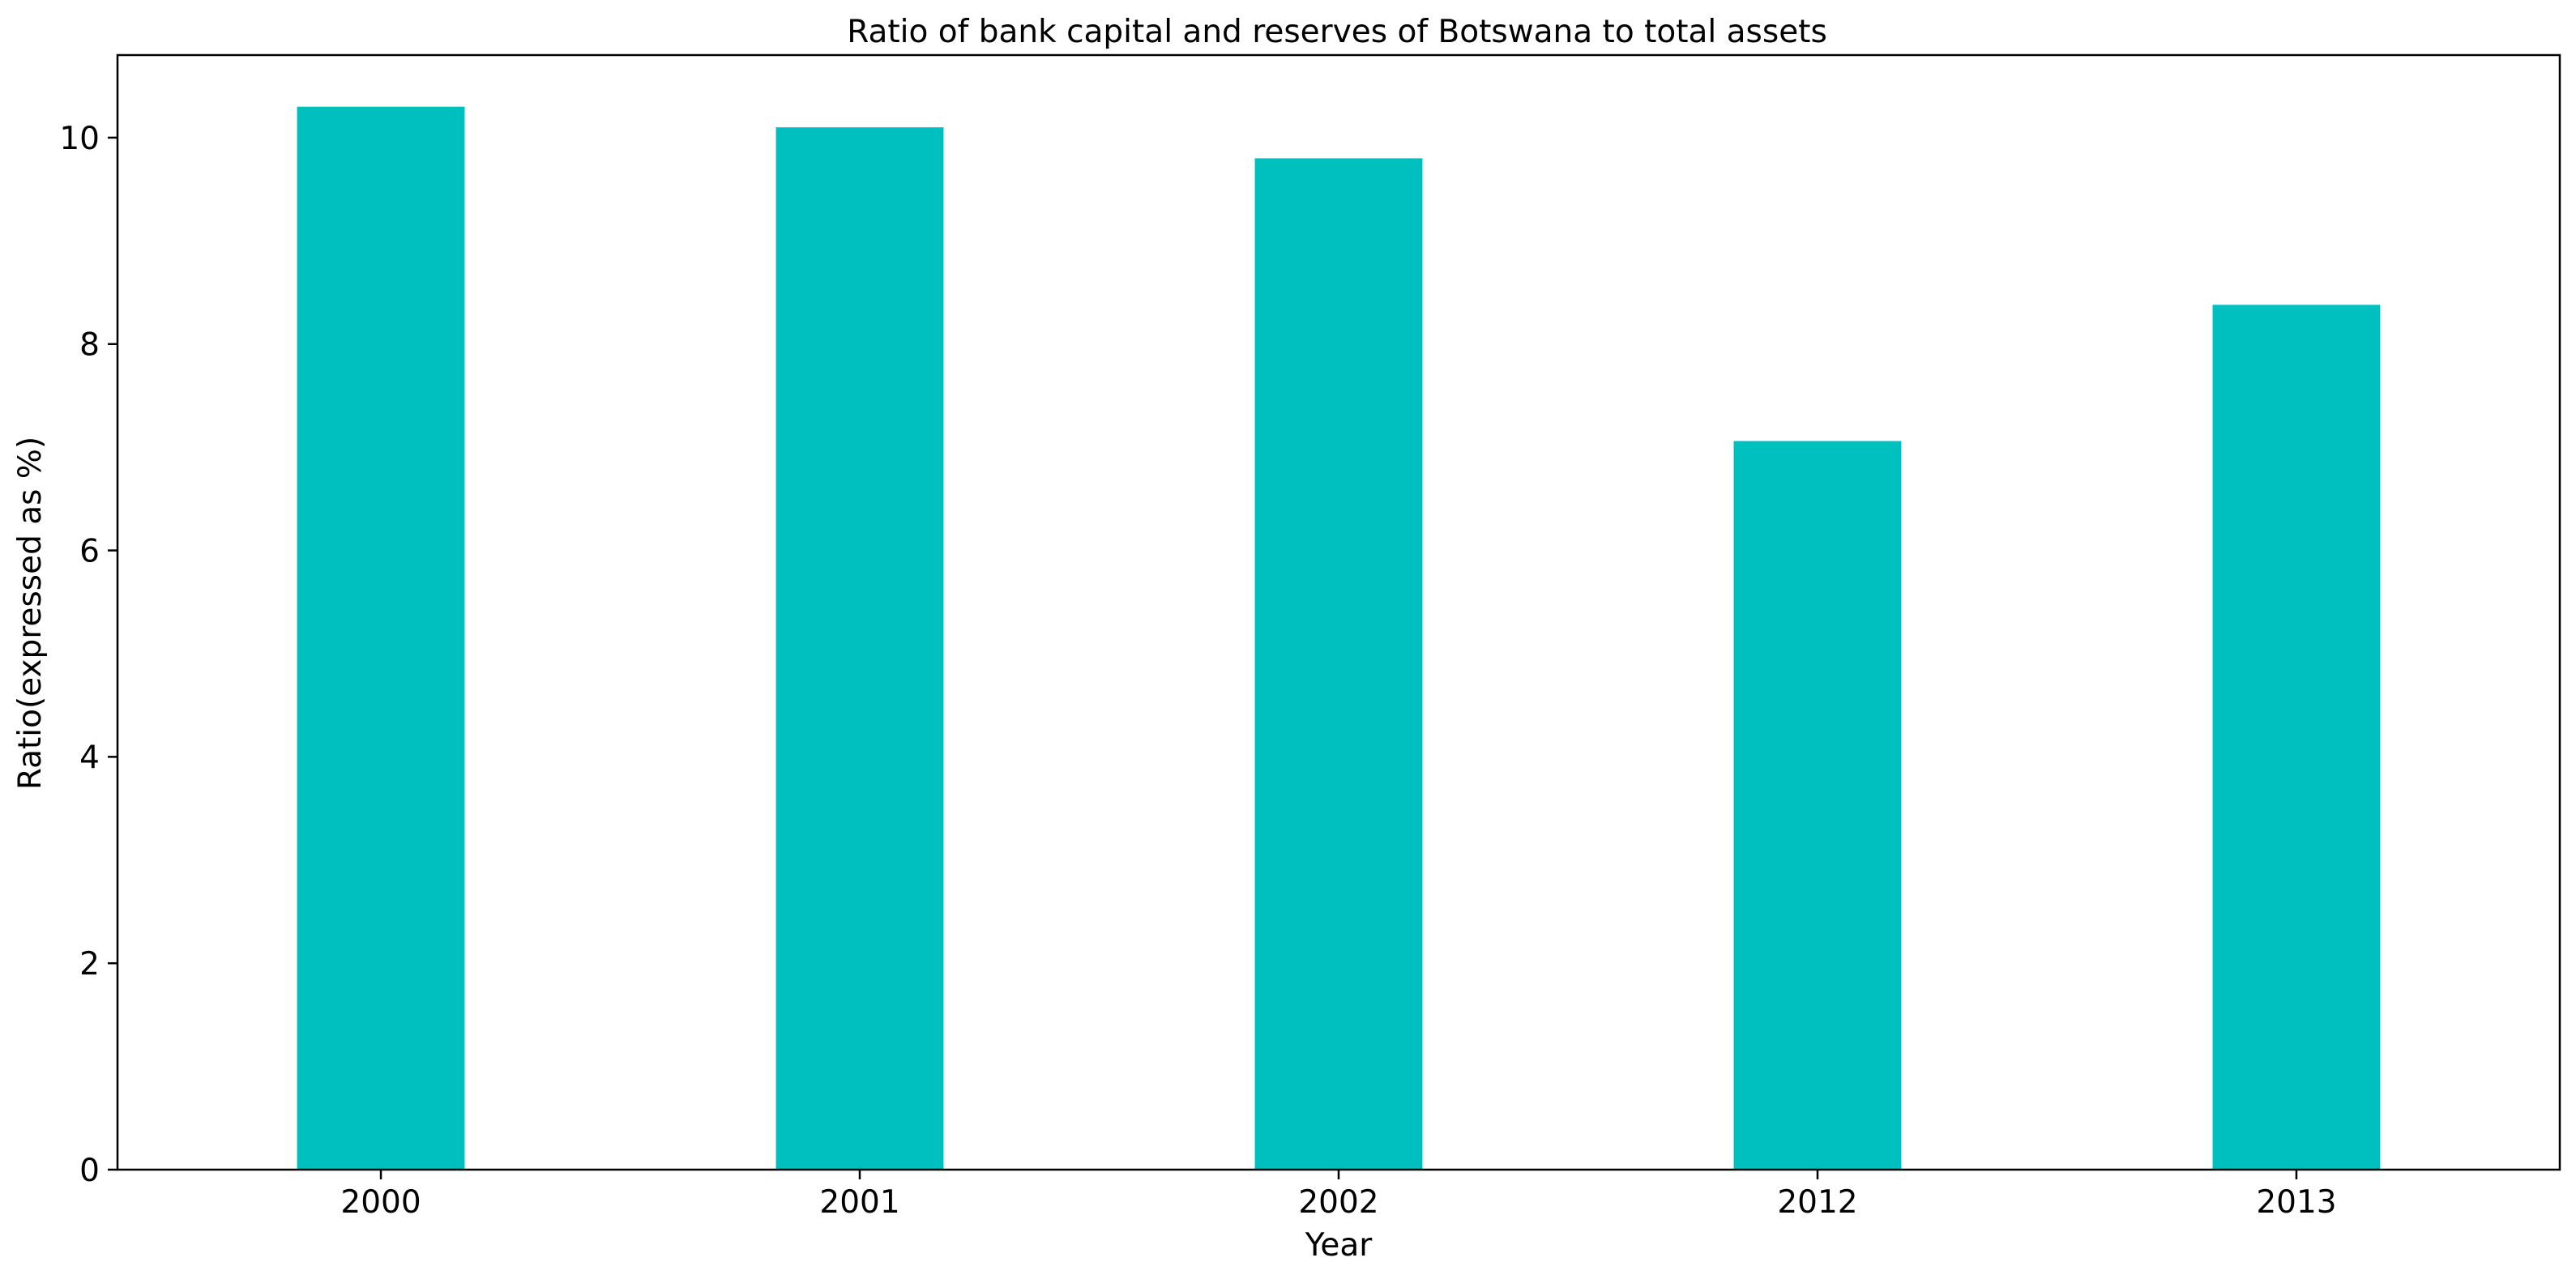 This screenshot has height=1279, width=2576. What do you see at coordinates (1817, 805) in the screenshot?
I see `bar-2012` at bounding box center [1817, 805].